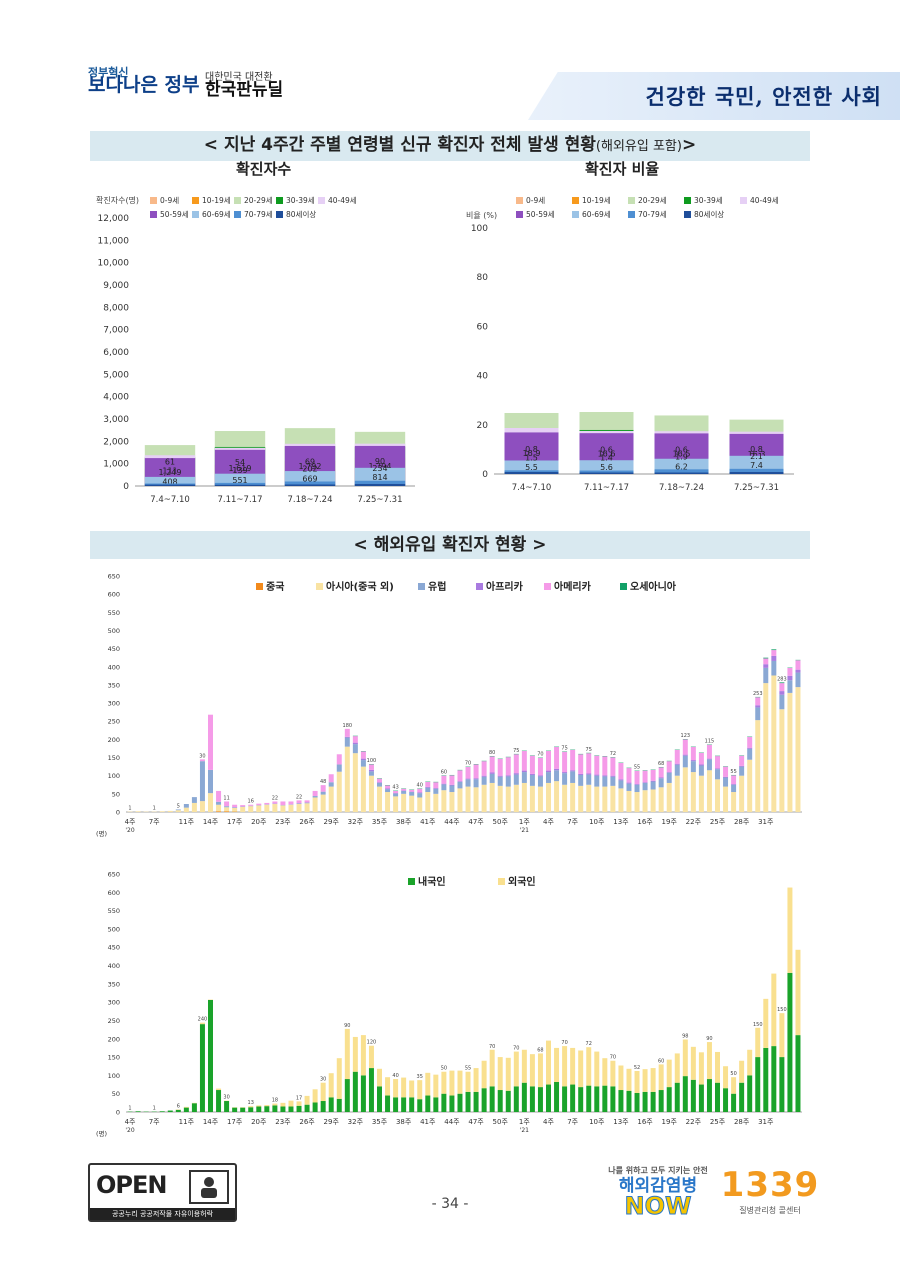 The height and width of the screenshot is (1273, 900). Describe the element at coordinates (114, 241) in the screenshot. I see `y-tick-label: 11,000` at that location.